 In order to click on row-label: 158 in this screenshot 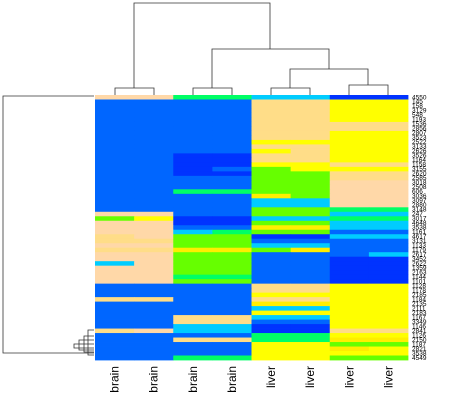, I will do `click(417, 106)`.